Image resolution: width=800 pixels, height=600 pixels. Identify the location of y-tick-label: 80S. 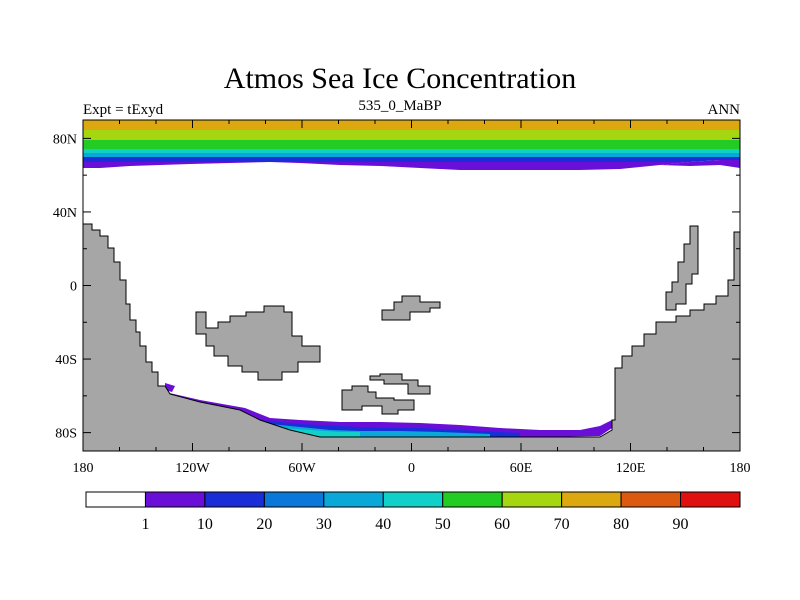
(66, 434).